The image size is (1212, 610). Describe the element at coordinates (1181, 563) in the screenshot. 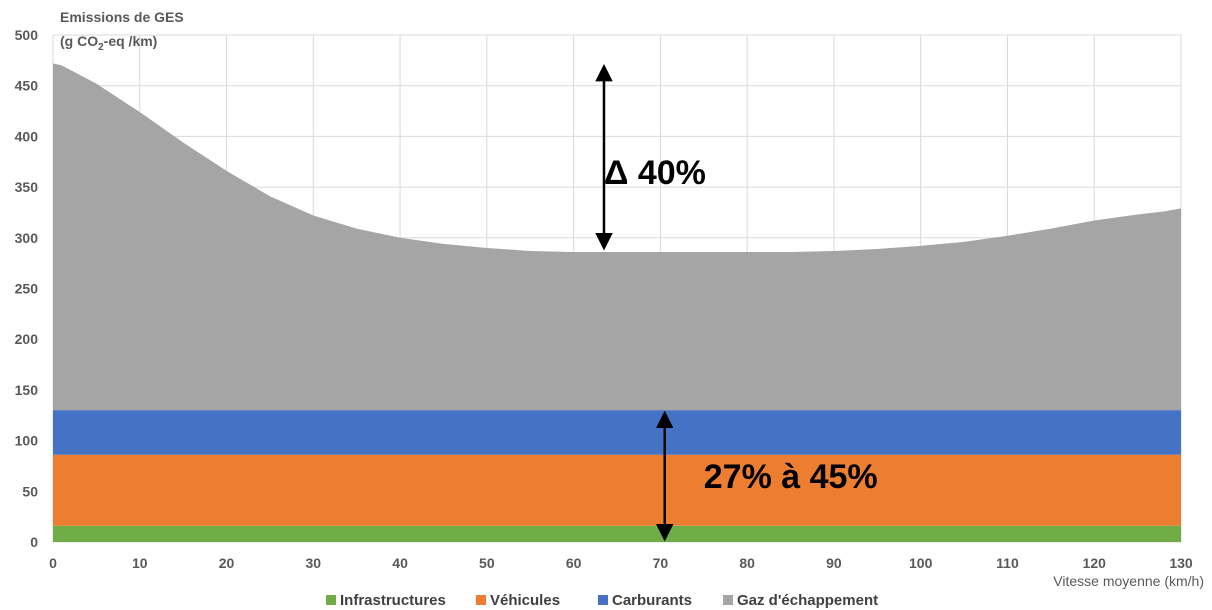

I see `x-tick-label: 130` at that location.